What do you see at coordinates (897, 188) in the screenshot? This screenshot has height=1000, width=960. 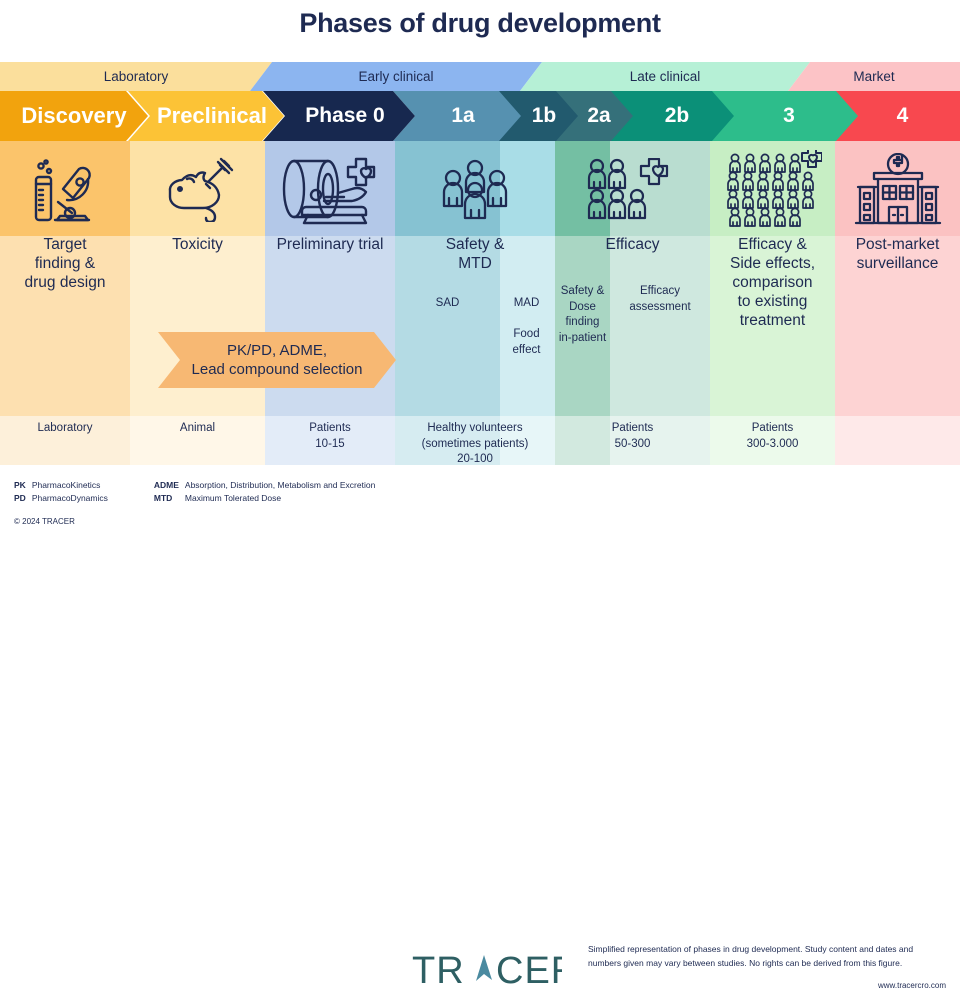 I see `hospital-icon` at bounding box center [897, 188].